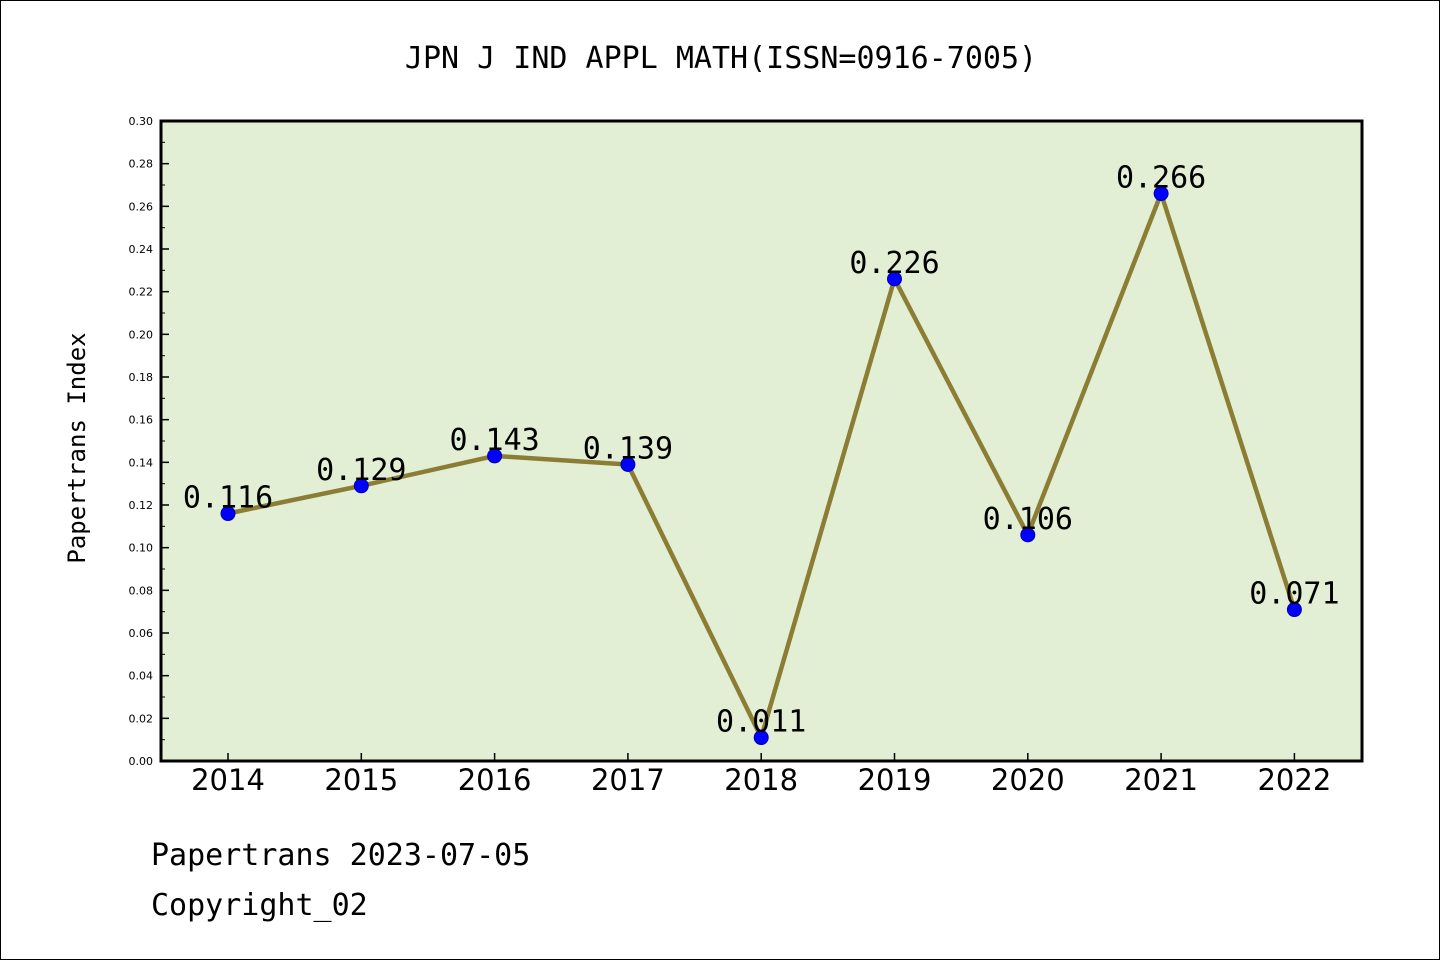 This screenshot has width=1440, height=961. Describe the element at coordinates (141, 206) in the screenshot. I see `y-tick-label: 0.26` at that location.